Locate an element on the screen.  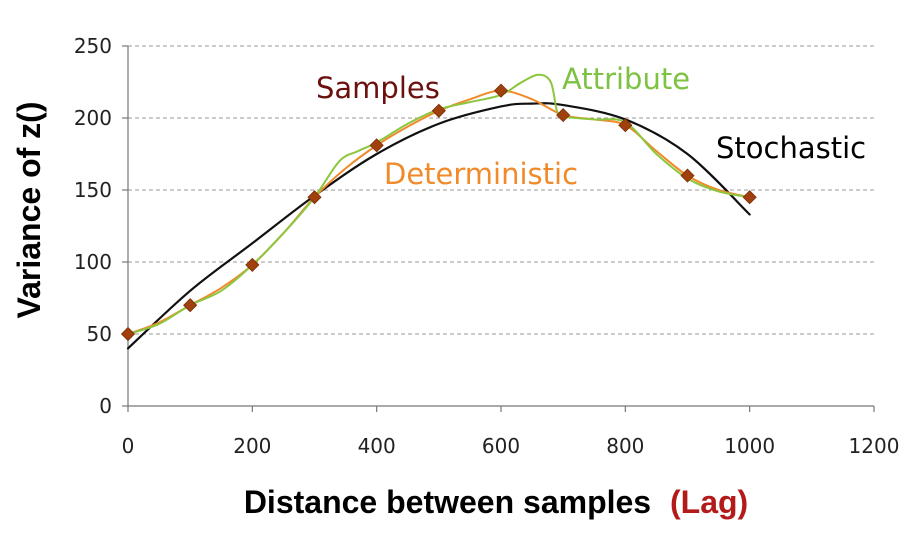
x-tick-label: 800 is located at coordinates (625, 446).